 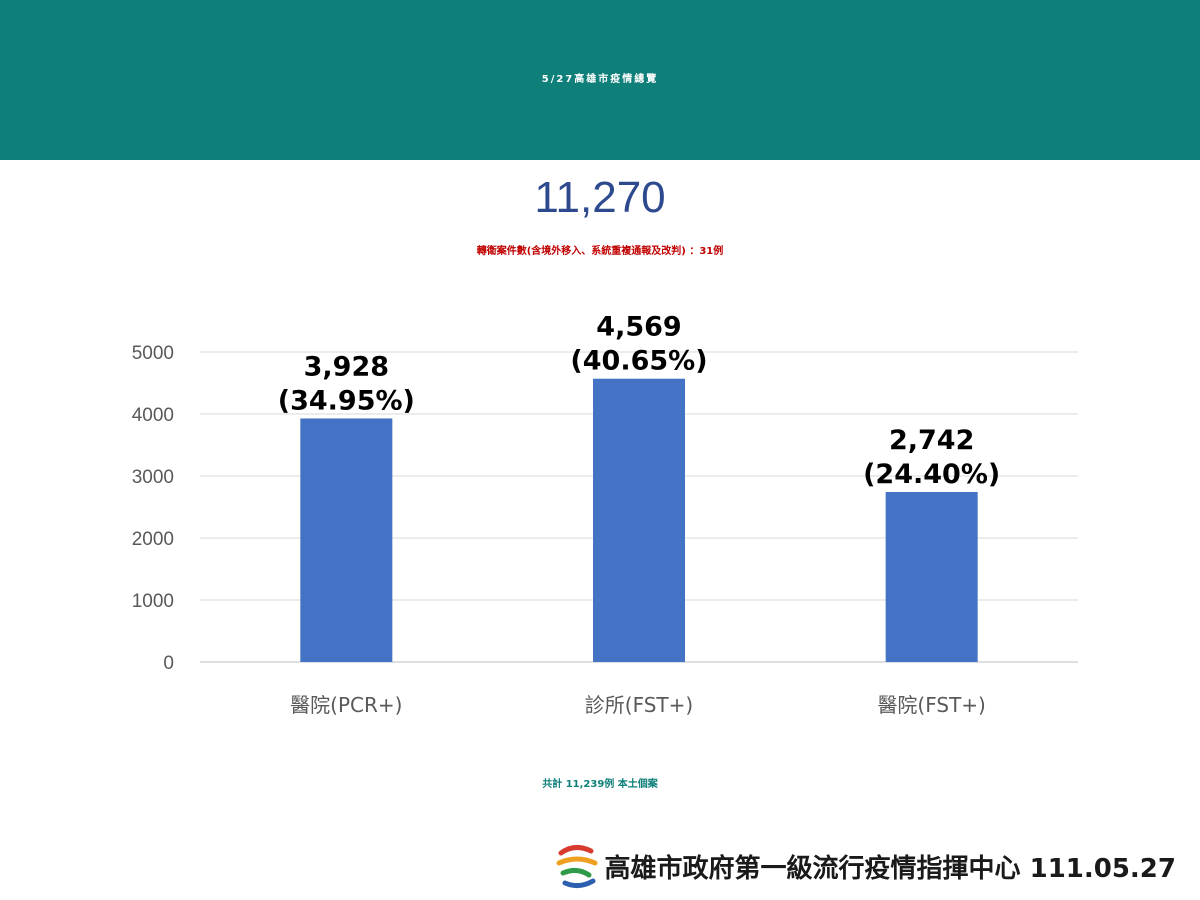 I want to click on data-label-percent: (40.65%), so click(x=638, y=361).